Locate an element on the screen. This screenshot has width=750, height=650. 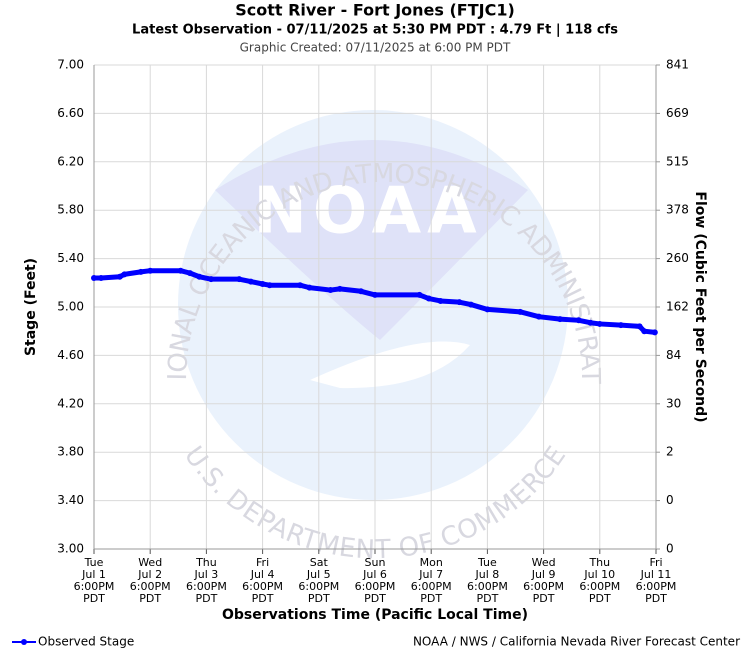
y2-tick-label: 260 is located at coordinates (677, 258).